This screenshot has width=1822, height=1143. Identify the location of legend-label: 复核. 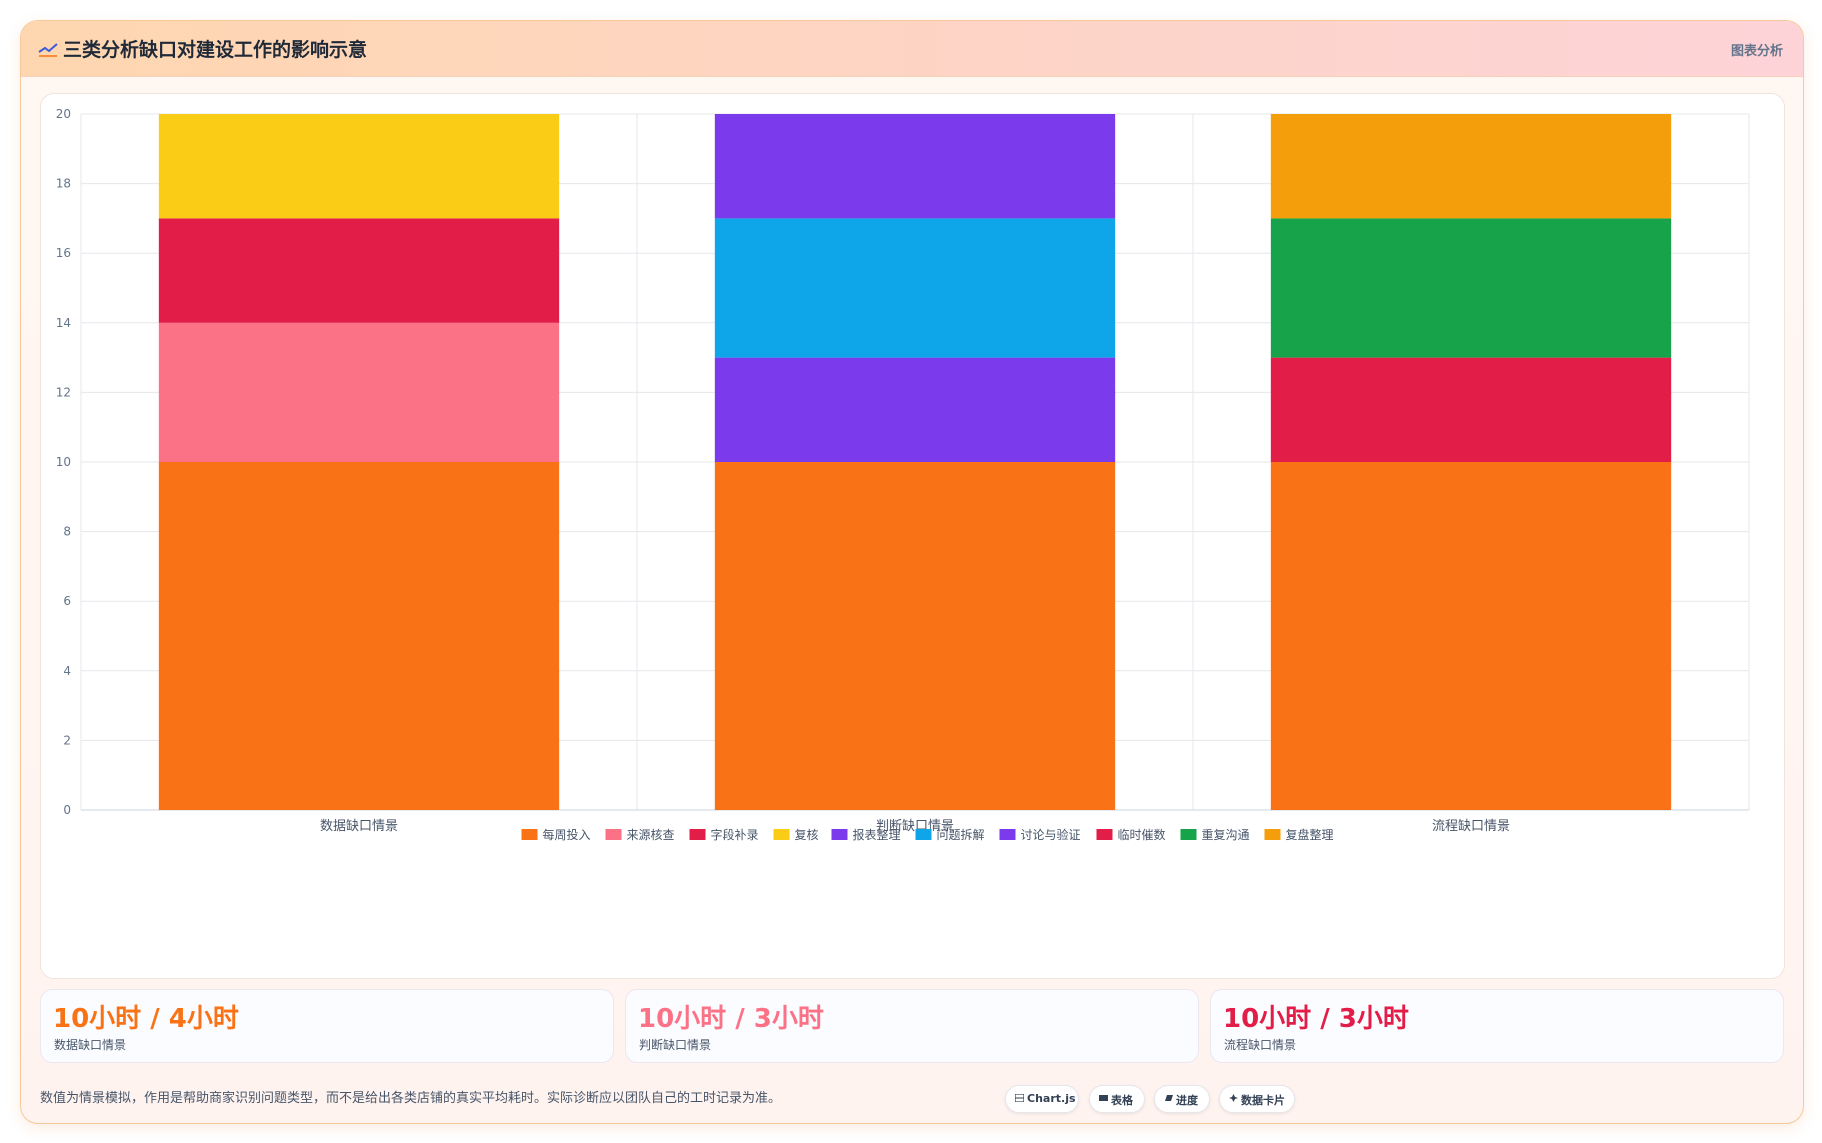
(807, 835).